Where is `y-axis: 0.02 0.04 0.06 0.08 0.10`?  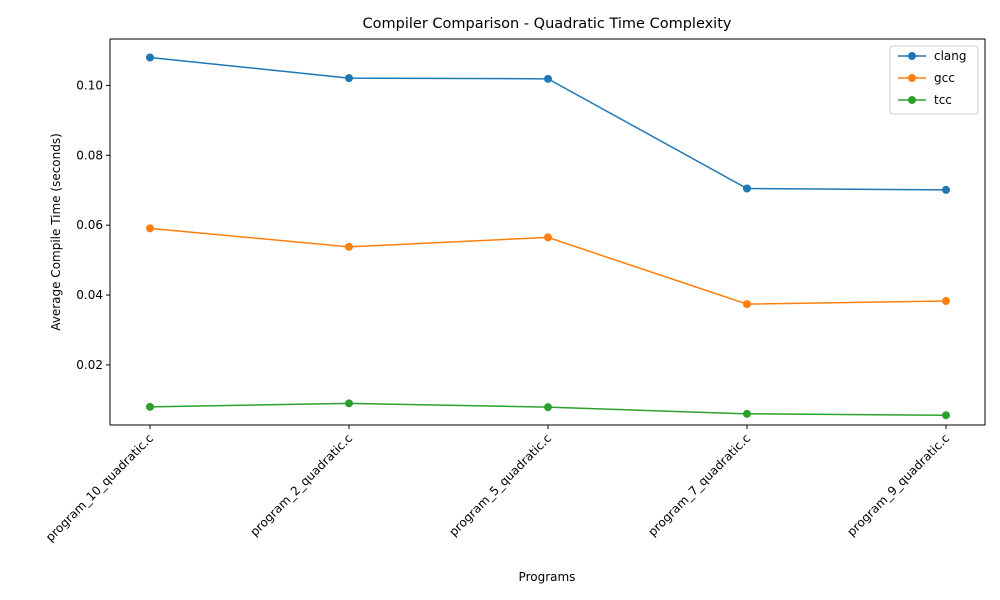 y-axis: 0.02 0.04 0.06 0.08 0.10 is located at coordinates (93, 225).